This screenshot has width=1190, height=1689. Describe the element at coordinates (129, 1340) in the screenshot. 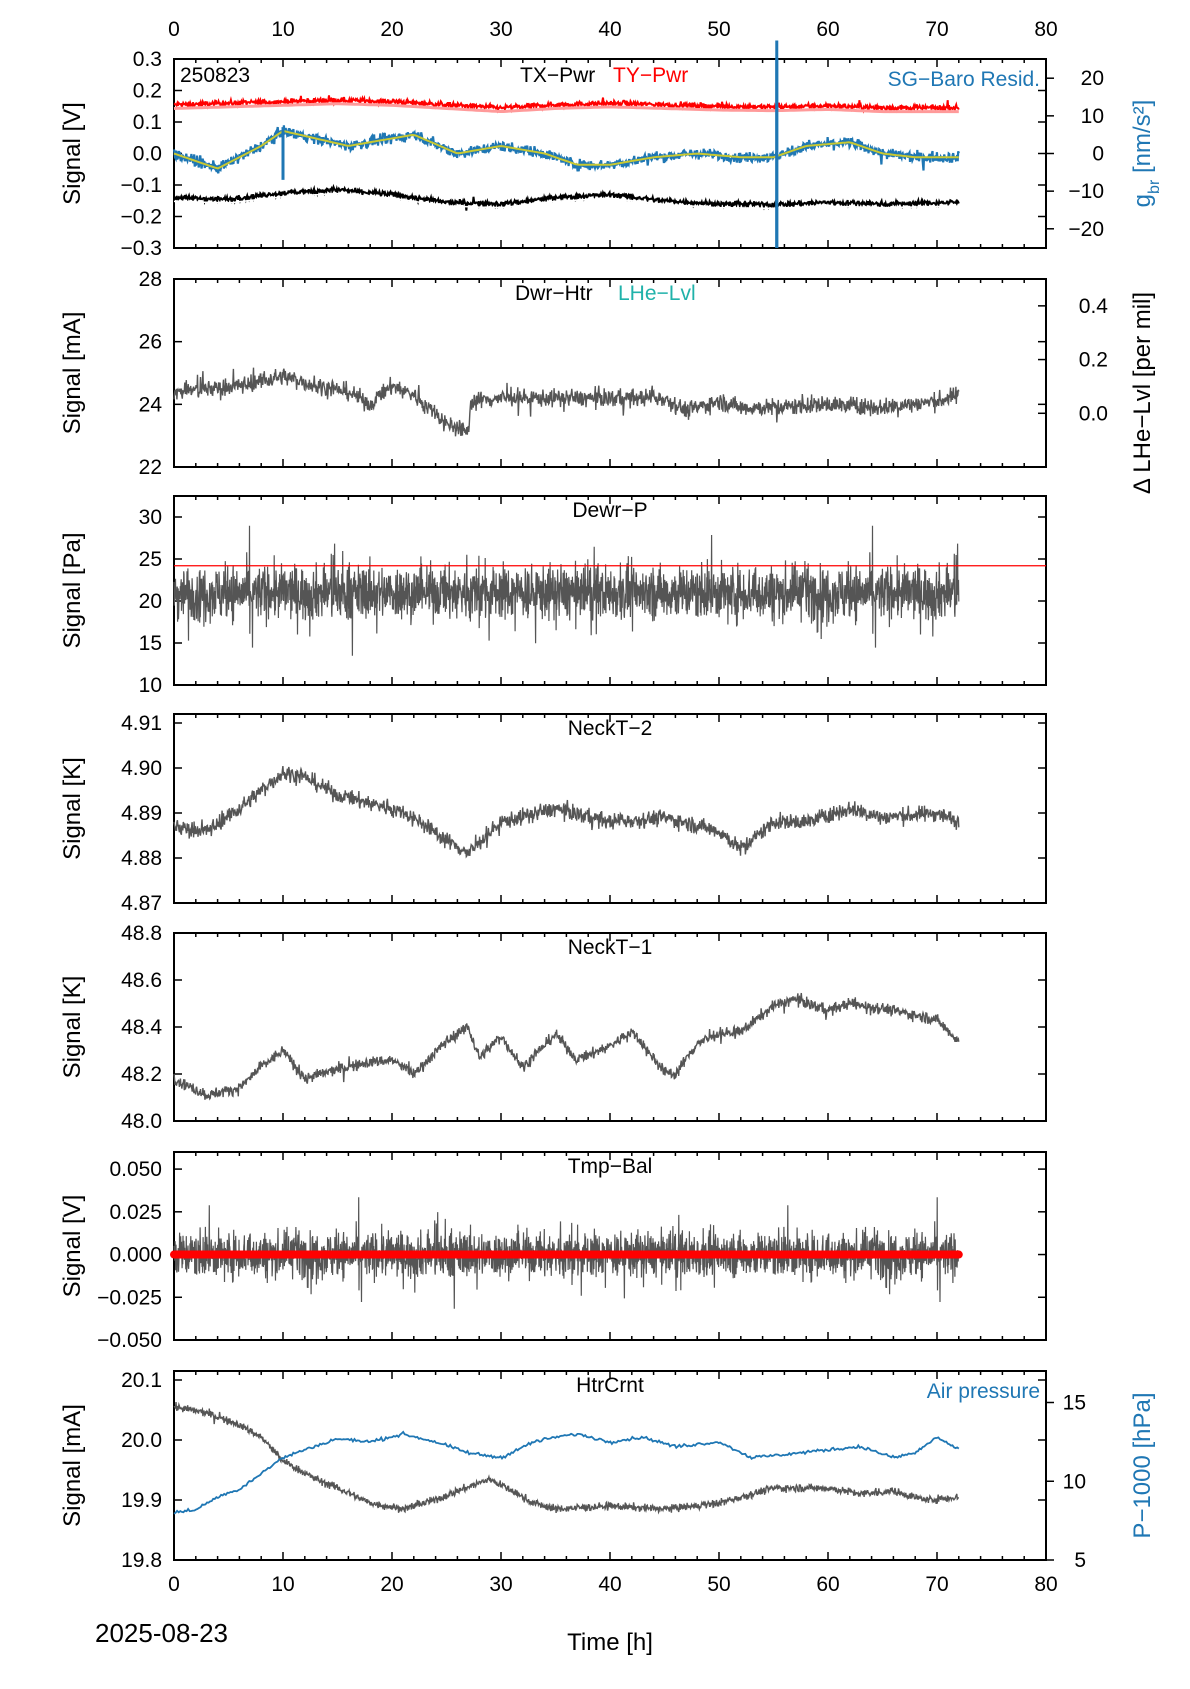

I see `y-tick-label: −0.050` at that location.